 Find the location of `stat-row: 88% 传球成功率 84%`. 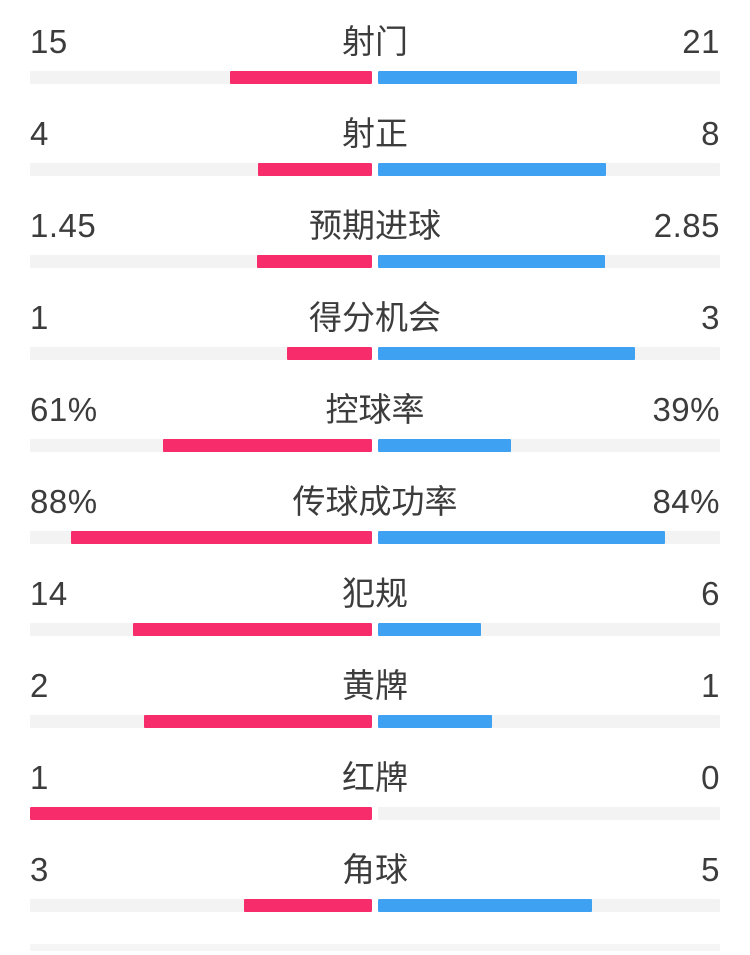

stat-row: 88% 传球成功率 84% is located at coordinates (375, 514).